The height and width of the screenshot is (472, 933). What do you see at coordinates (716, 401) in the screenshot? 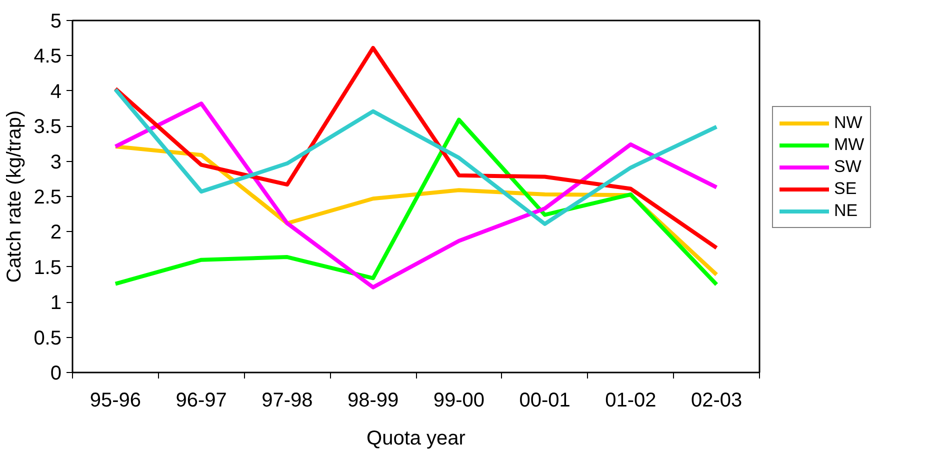
I see `x-tick-label: 02-03` at bounding box center [716, 401].